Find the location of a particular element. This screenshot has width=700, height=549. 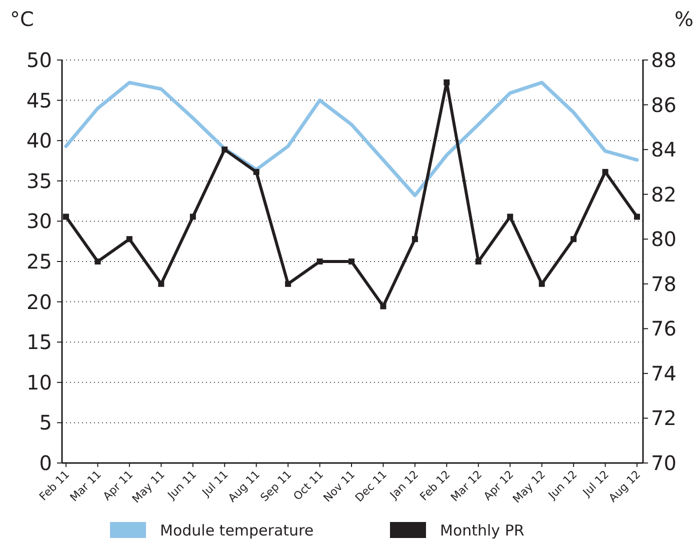

y-tick-label: 30 is located at coordinates (39, 221).